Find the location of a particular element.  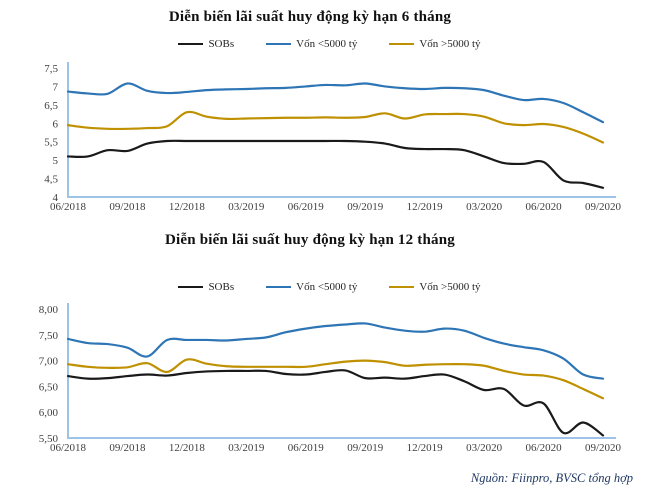

y-tick-label: 4 is located at coordinates (56, 198).